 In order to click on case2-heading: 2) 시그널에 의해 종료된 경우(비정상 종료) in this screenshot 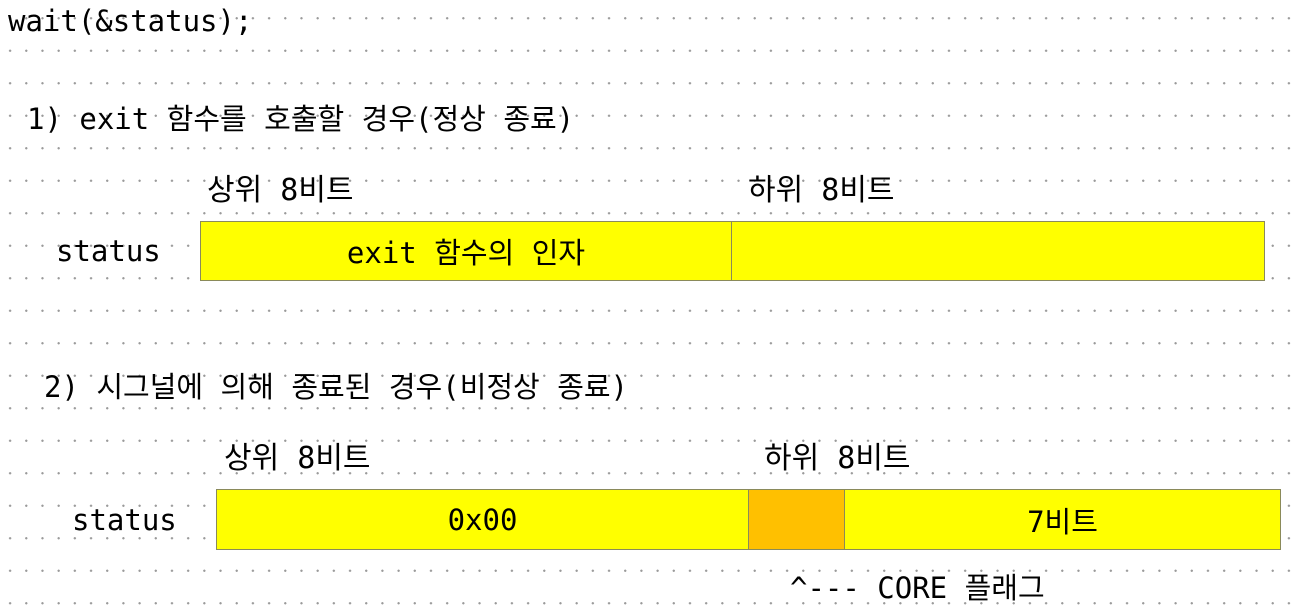, I will do `click(336, 387)`.